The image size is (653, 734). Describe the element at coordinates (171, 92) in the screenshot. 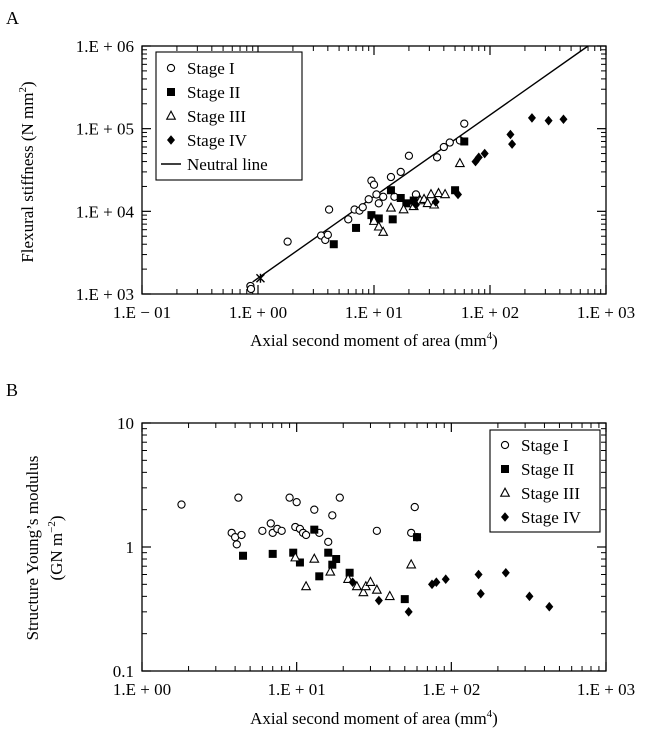

I see `panel-a-legend-marker-stage-ii` at that location.